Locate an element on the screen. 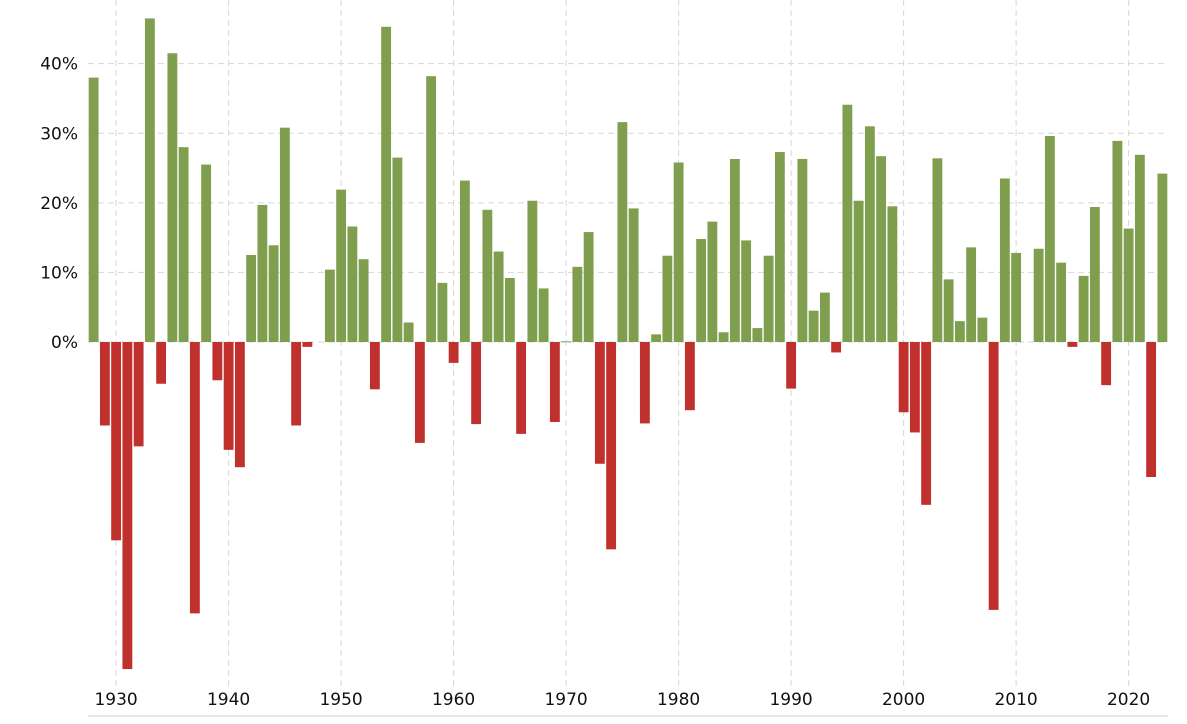 The height and width of the screenshot is (724, 1187). bar-1988 is located at coordinates (768, 298).